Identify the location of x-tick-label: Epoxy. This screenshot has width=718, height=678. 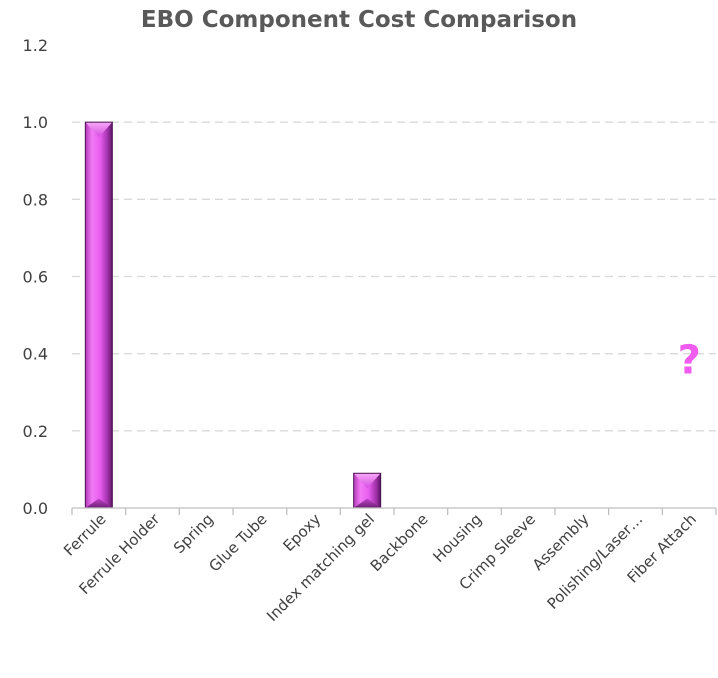
(301, 532).